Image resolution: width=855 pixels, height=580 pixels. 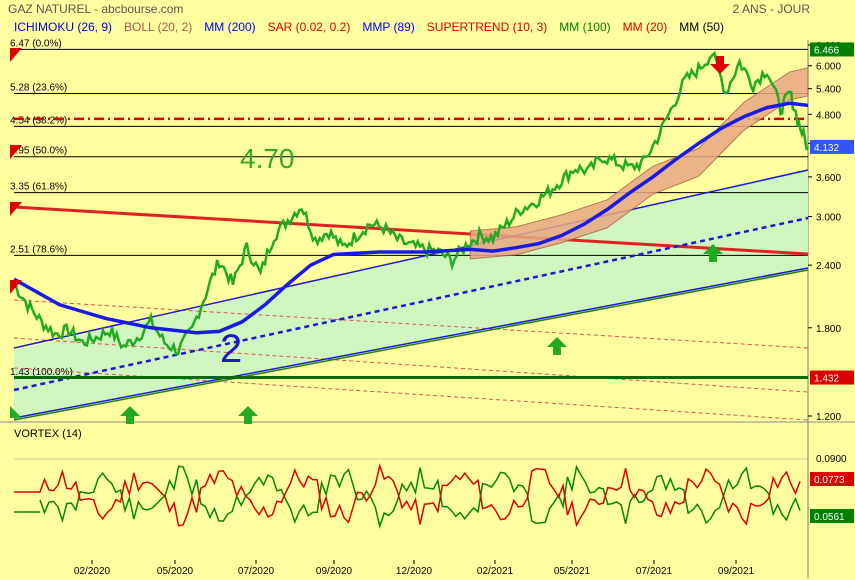 What do you see at coordinates (38, 249) in the screenshot?
I see `fib-label: 2.51 (78.6%)` at bounding box center [38, 249].